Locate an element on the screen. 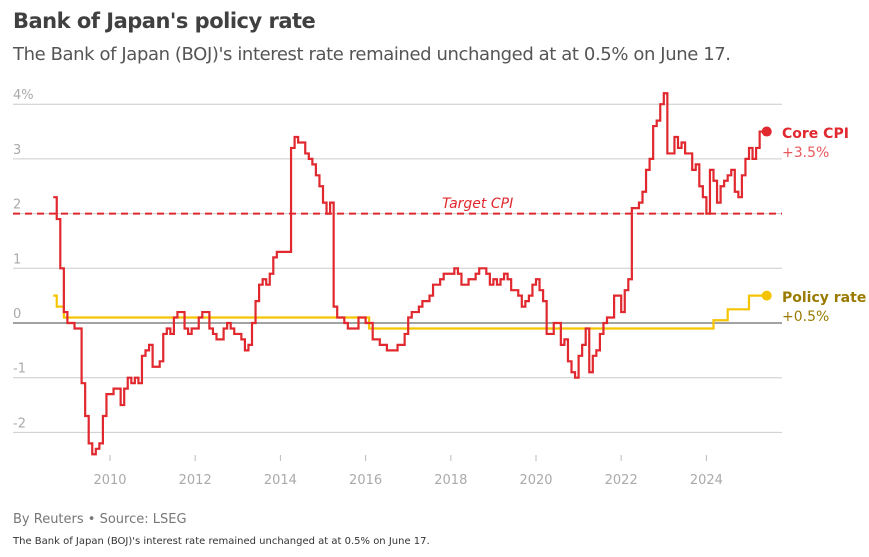 The width and height of the screenshot is (869, 557). y-tick-label: 2 is located at coordinates (17, 205).